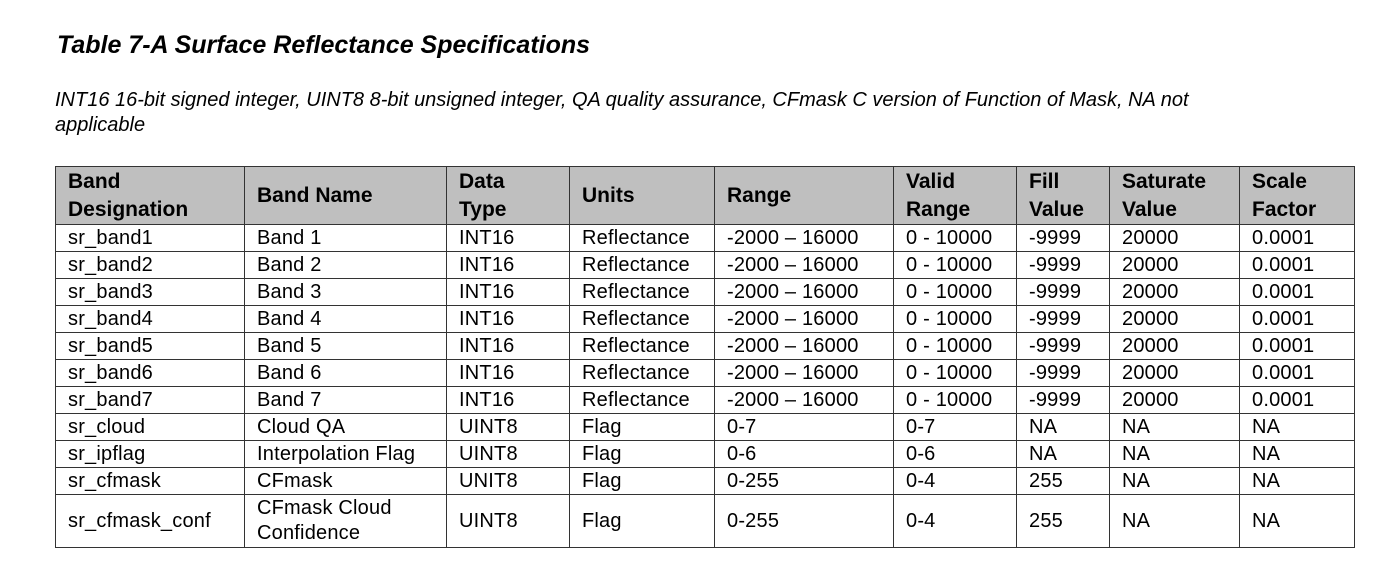  I want to click on table-row: sr_cfmask CFmask UNIT8 Flag 0-255 0-4 255 NA NA, so click(705, 481).